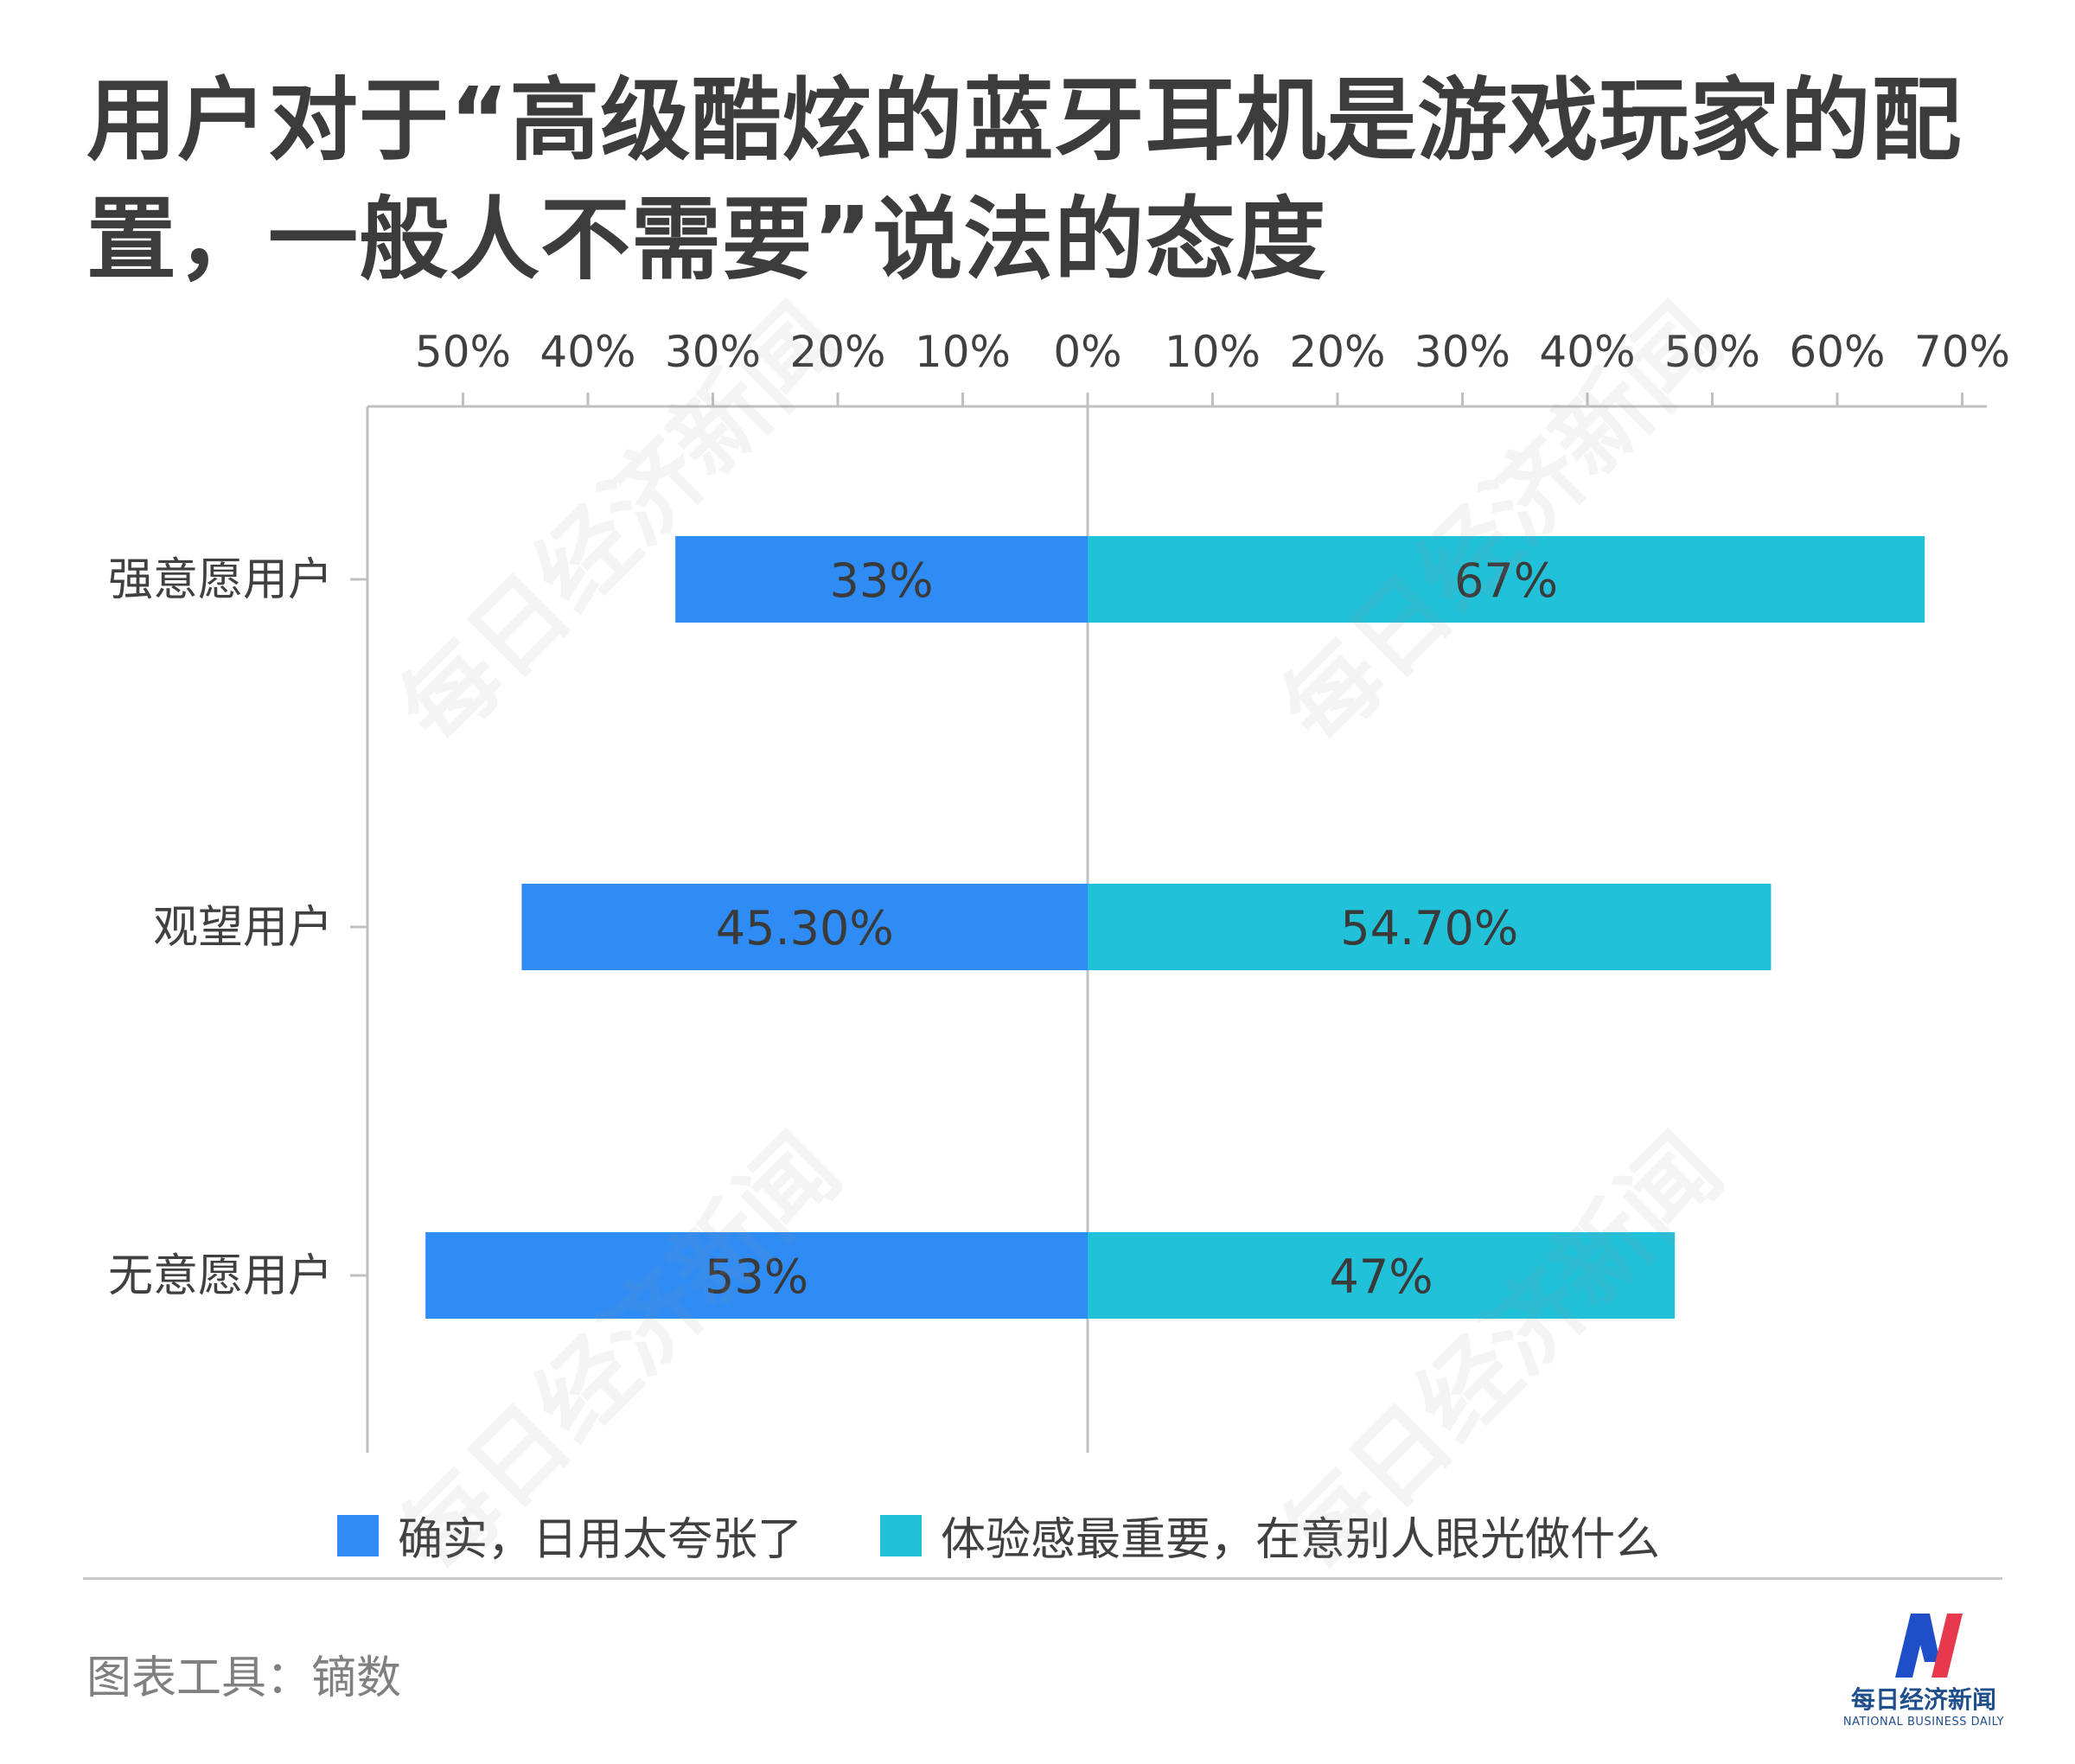 This screenshot has height=1764, width=2075. I want to click on data-label: 47%, so click(1381, 1277).